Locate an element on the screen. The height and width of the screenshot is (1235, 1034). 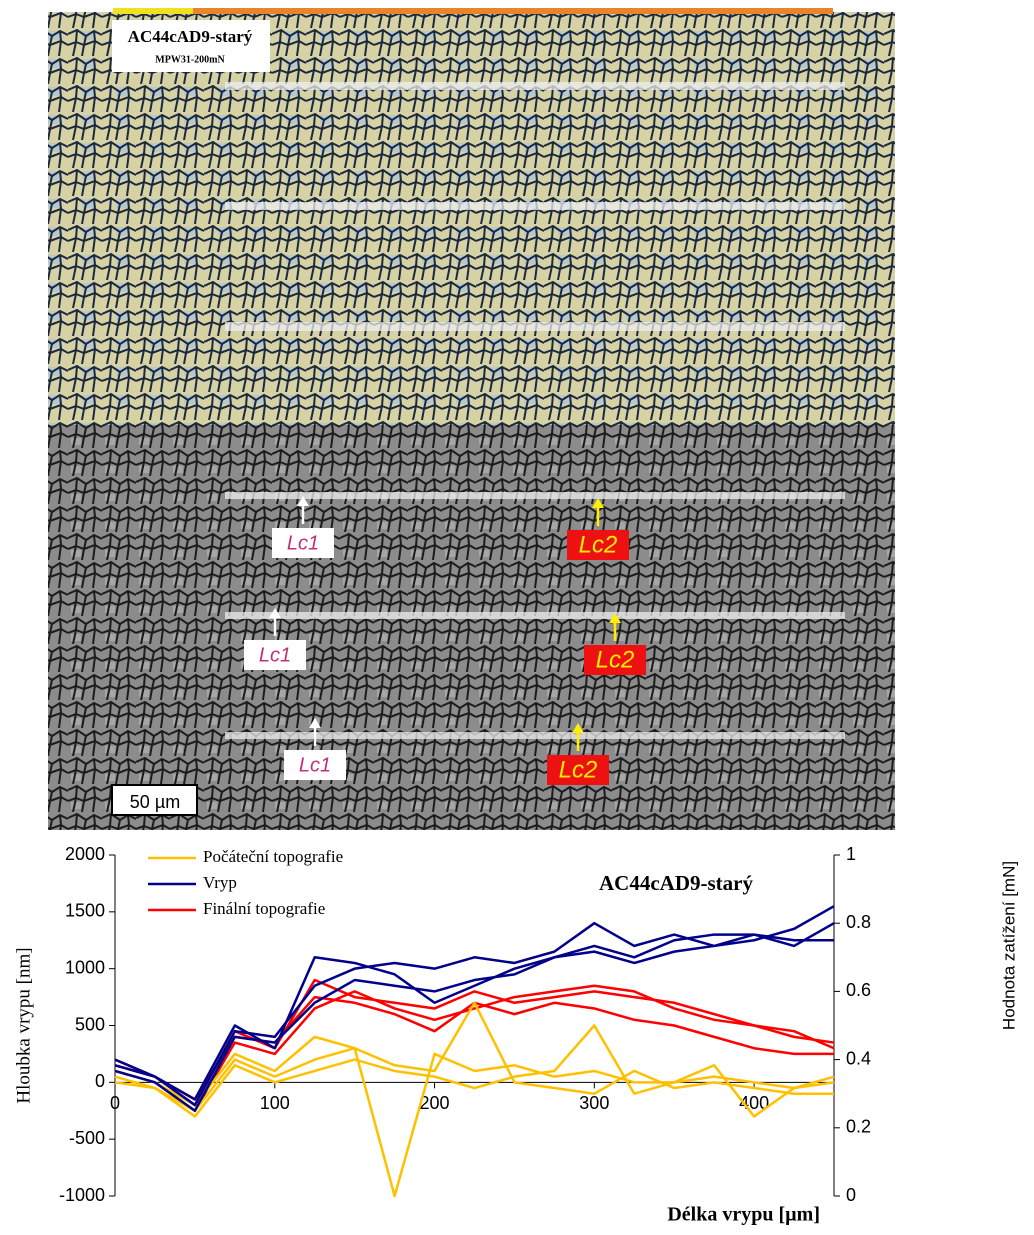
y2-tick-label: 0.6 is located at coordinates (858, 990).